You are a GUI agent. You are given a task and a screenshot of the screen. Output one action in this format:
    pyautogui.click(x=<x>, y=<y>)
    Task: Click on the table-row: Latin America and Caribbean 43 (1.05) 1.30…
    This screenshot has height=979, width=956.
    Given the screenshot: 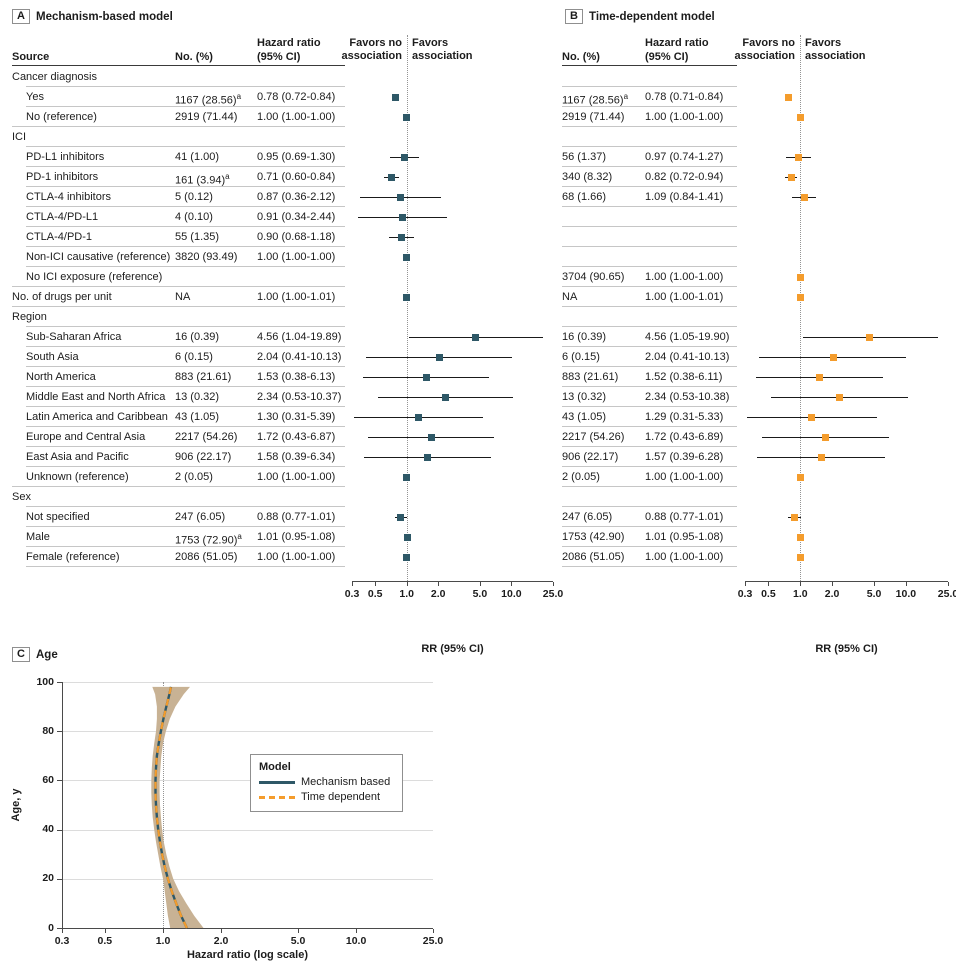 What is the action you would take?
    pyautogui.click(x=178, y=417)
    